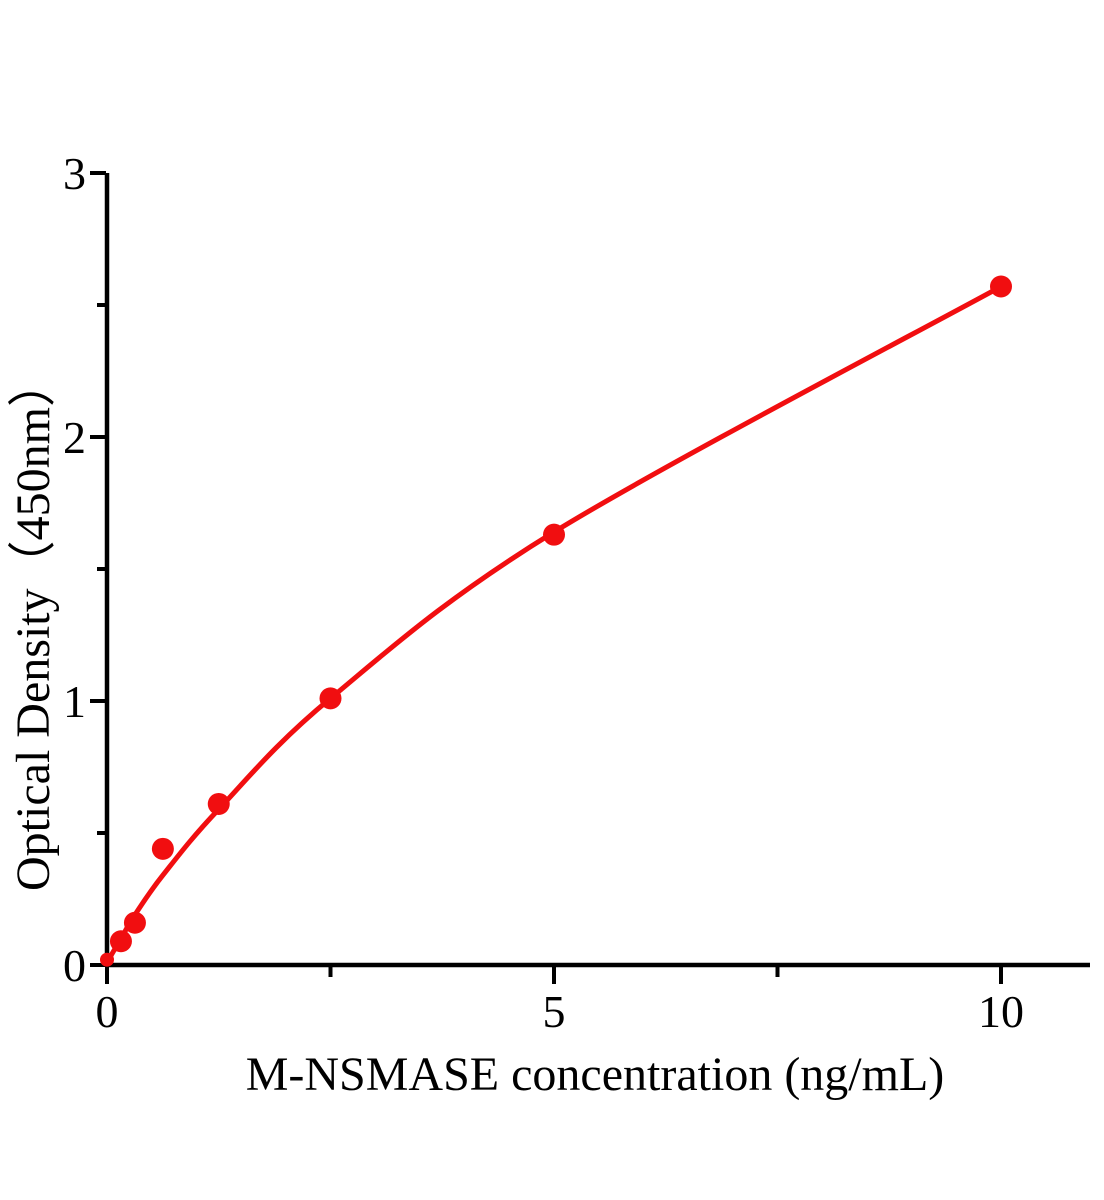 This screenshot has width=1104, height=1200. Describe the element at coordinates (74, 437) in the screenshot. I see `y-tick-label: 2` at that location.